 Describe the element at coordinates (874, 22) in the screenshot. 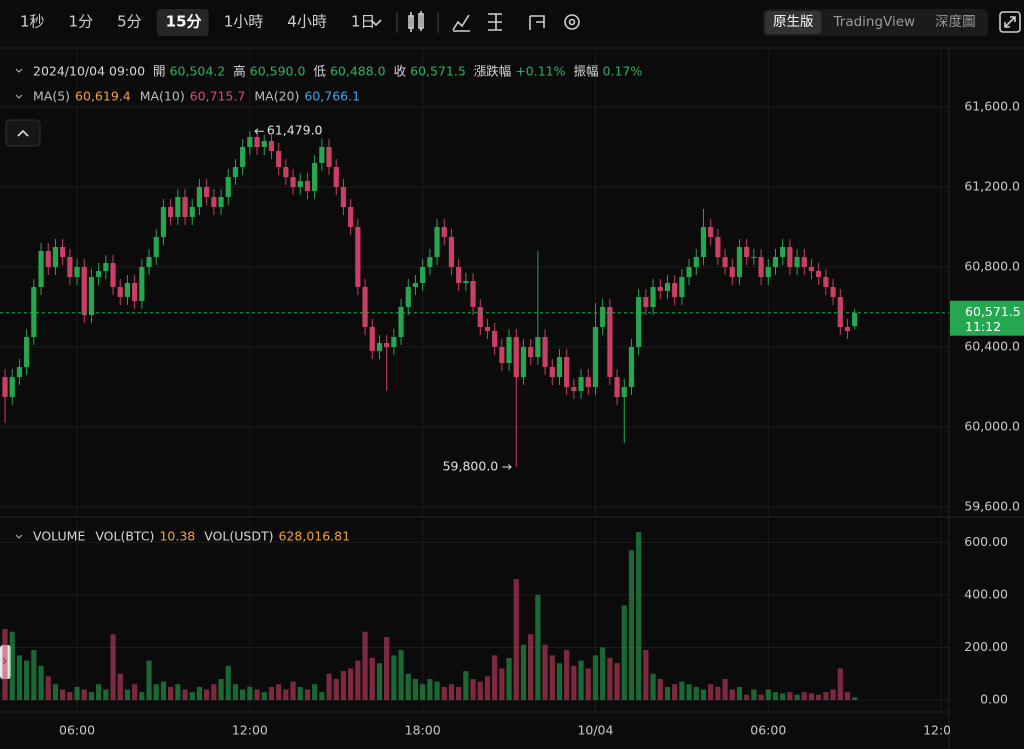

I see `view-tab: TradingView` at that location.